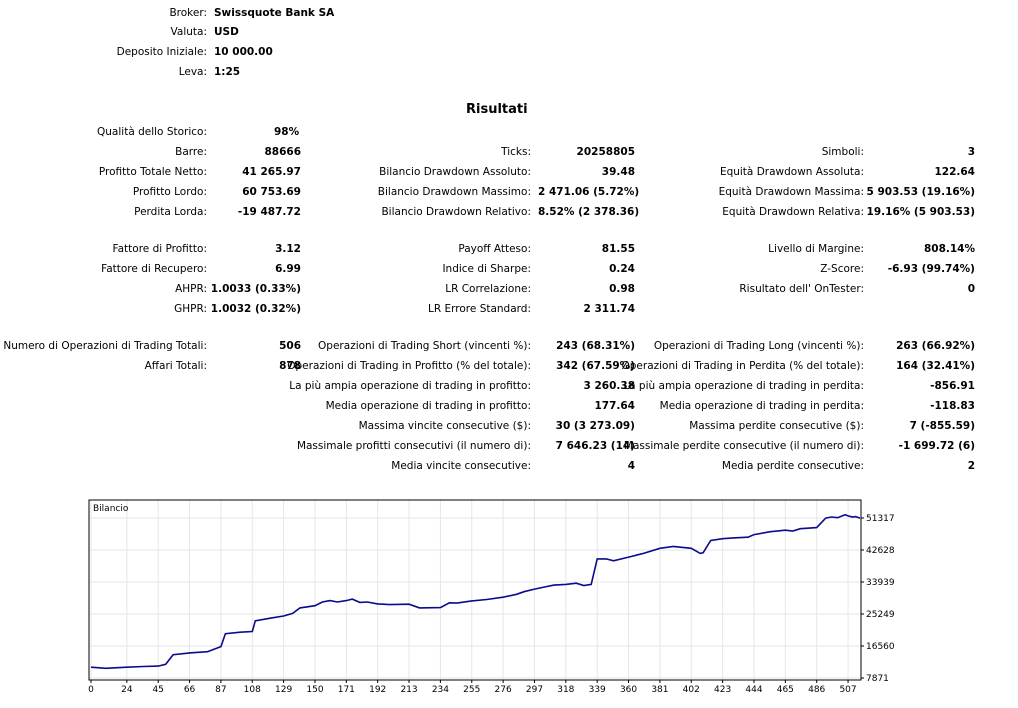 The image size is (1018, 708). What do you see at coordinates (659, 690) in the screenshot?
I see `x-tick-label: 381` at bounding box center [659, 690].